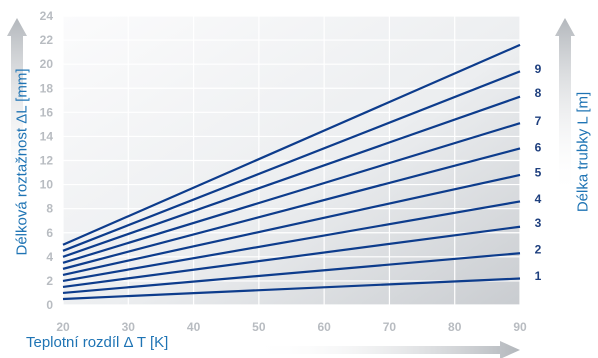  I want to click on x-tick-label-6: 80, so click(455, 327).